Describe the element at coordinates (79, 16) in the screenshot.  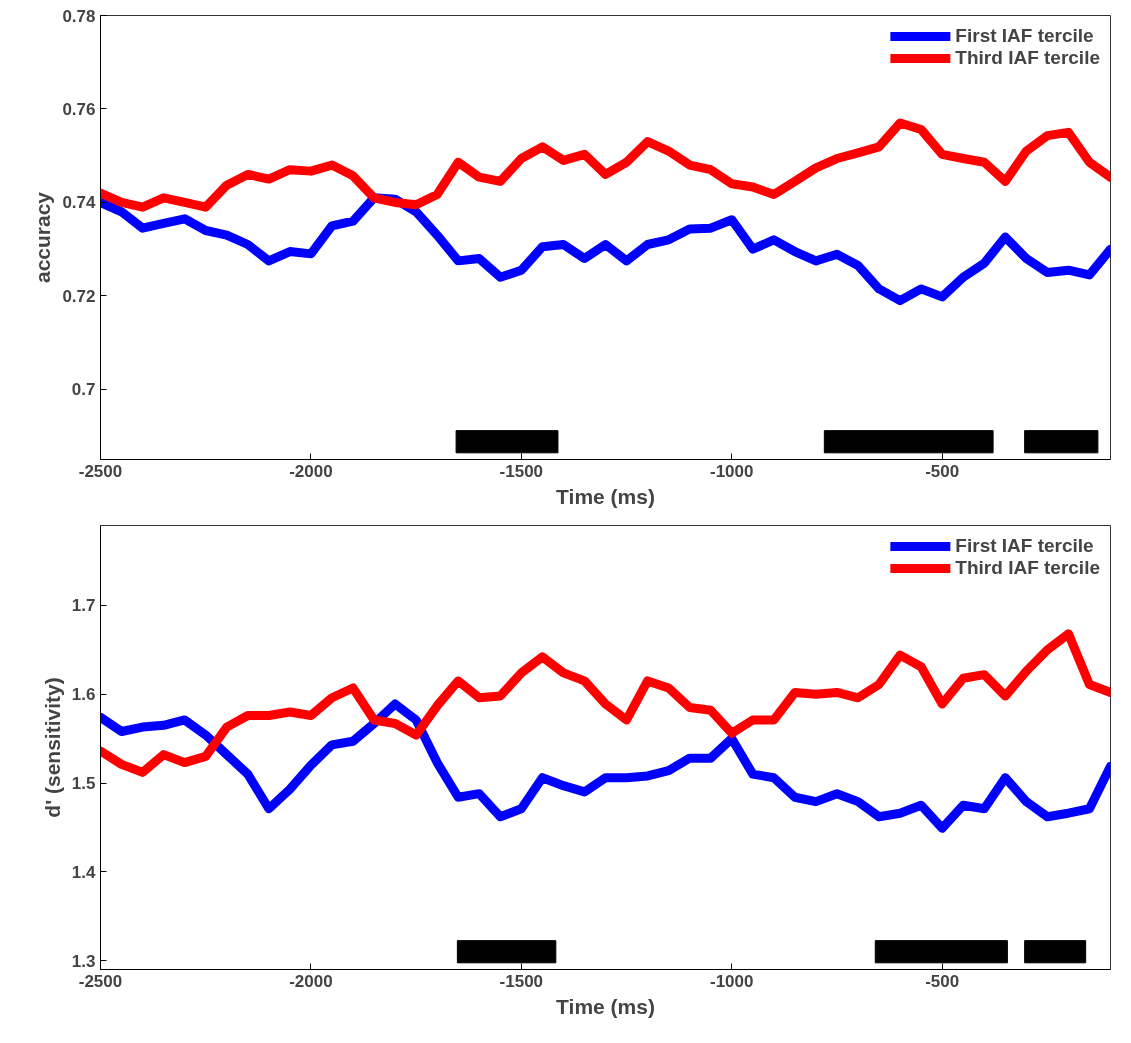
I see `y-tick-label: 0.78` at that location.